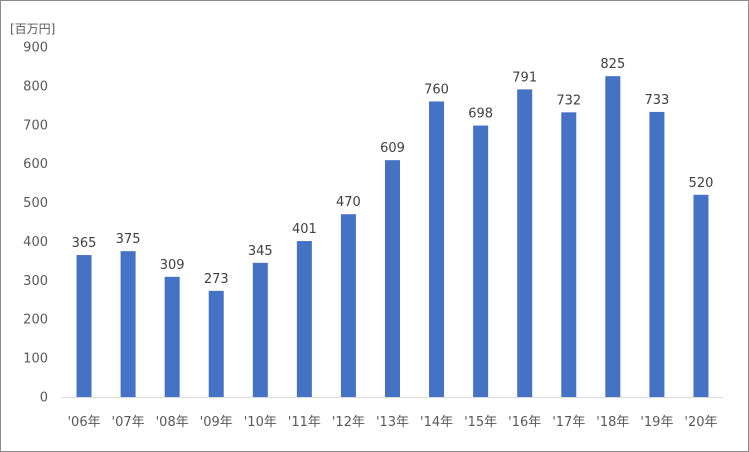 This screenshot has width=749, height=452. Describe the element at coordinates (700, 422) in the screenshot. I see `x-tick-label: '20年` at that location.